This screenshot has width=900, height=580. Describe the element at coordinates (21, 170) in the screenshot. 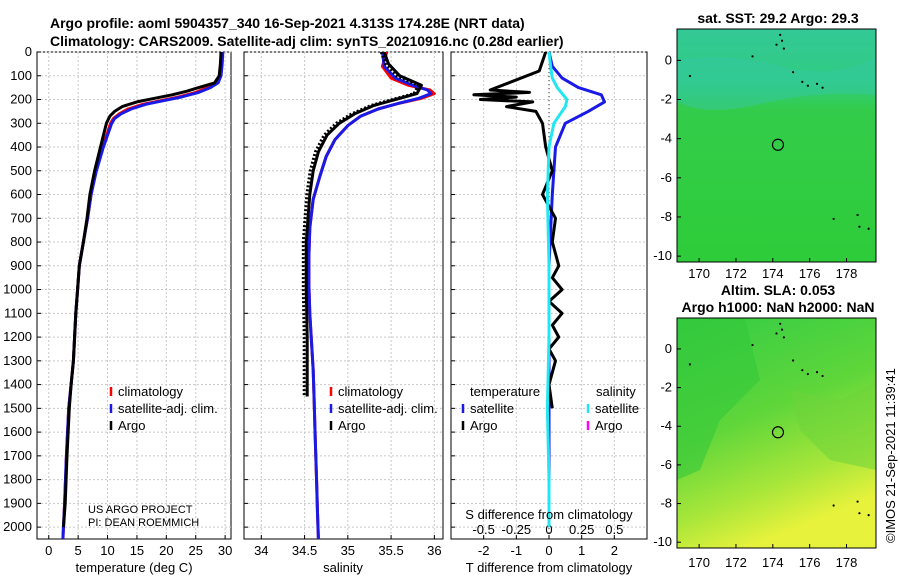

I see `y-tick-label: 500` at that location.